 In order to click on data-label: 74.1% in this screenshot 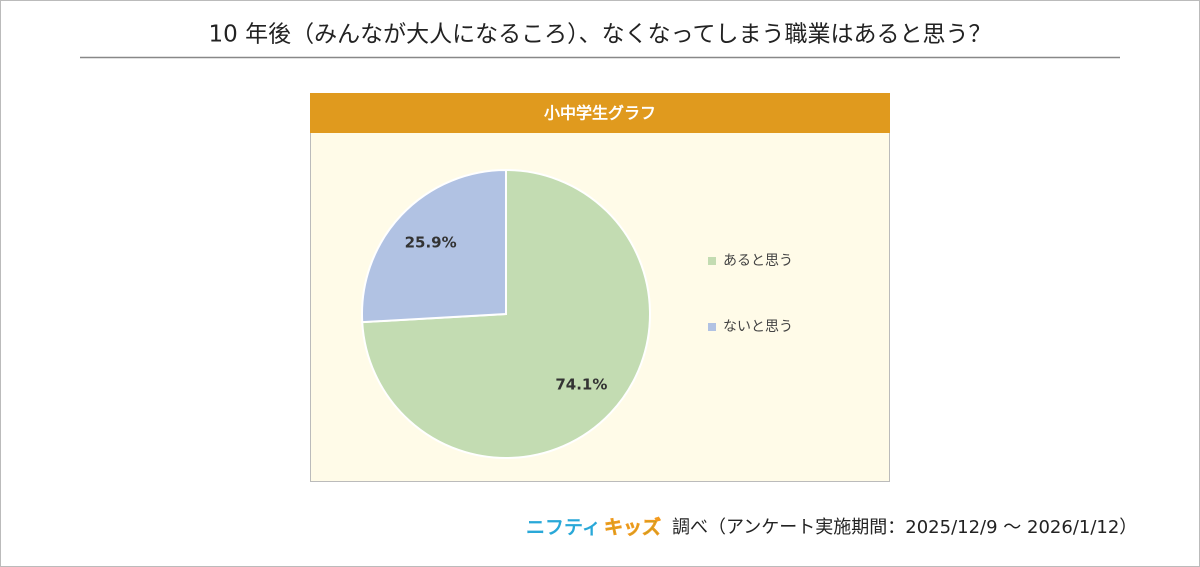, I will do `click(581, 385)`.